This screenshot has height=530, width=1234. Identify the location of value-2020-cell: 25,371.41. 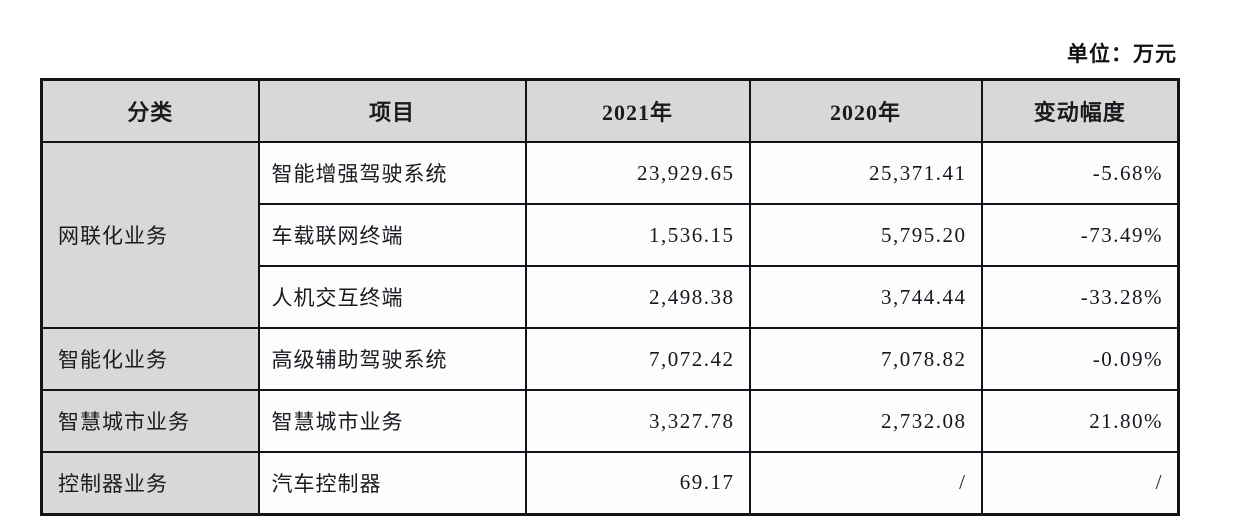
(865, 173).